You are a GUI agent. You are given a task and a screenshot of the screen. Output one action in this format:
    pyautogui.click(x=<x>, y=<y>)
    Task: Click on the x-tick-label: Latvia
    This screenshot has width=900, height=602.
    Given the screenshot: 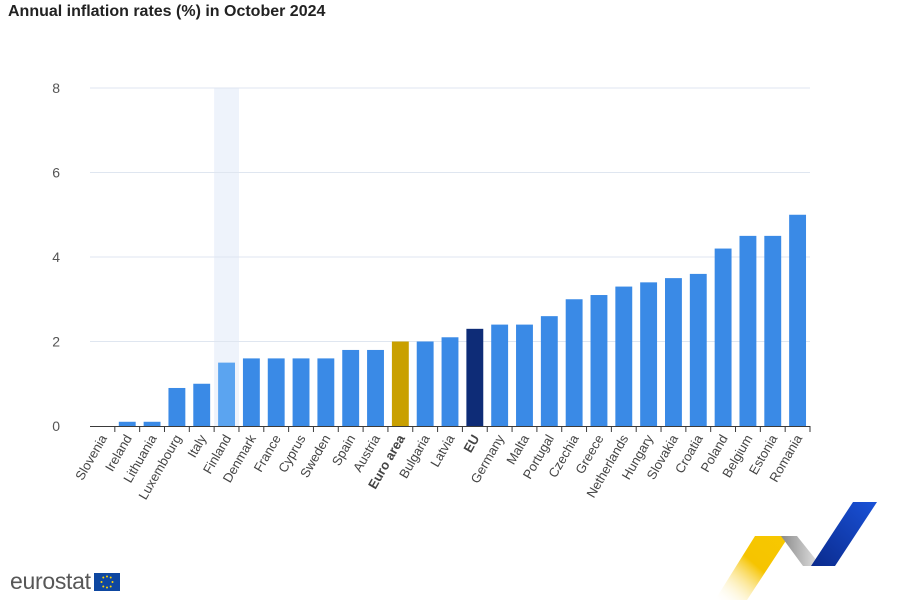 What is the action you would take?
    pyautogui.click(x=442, y=450)
    